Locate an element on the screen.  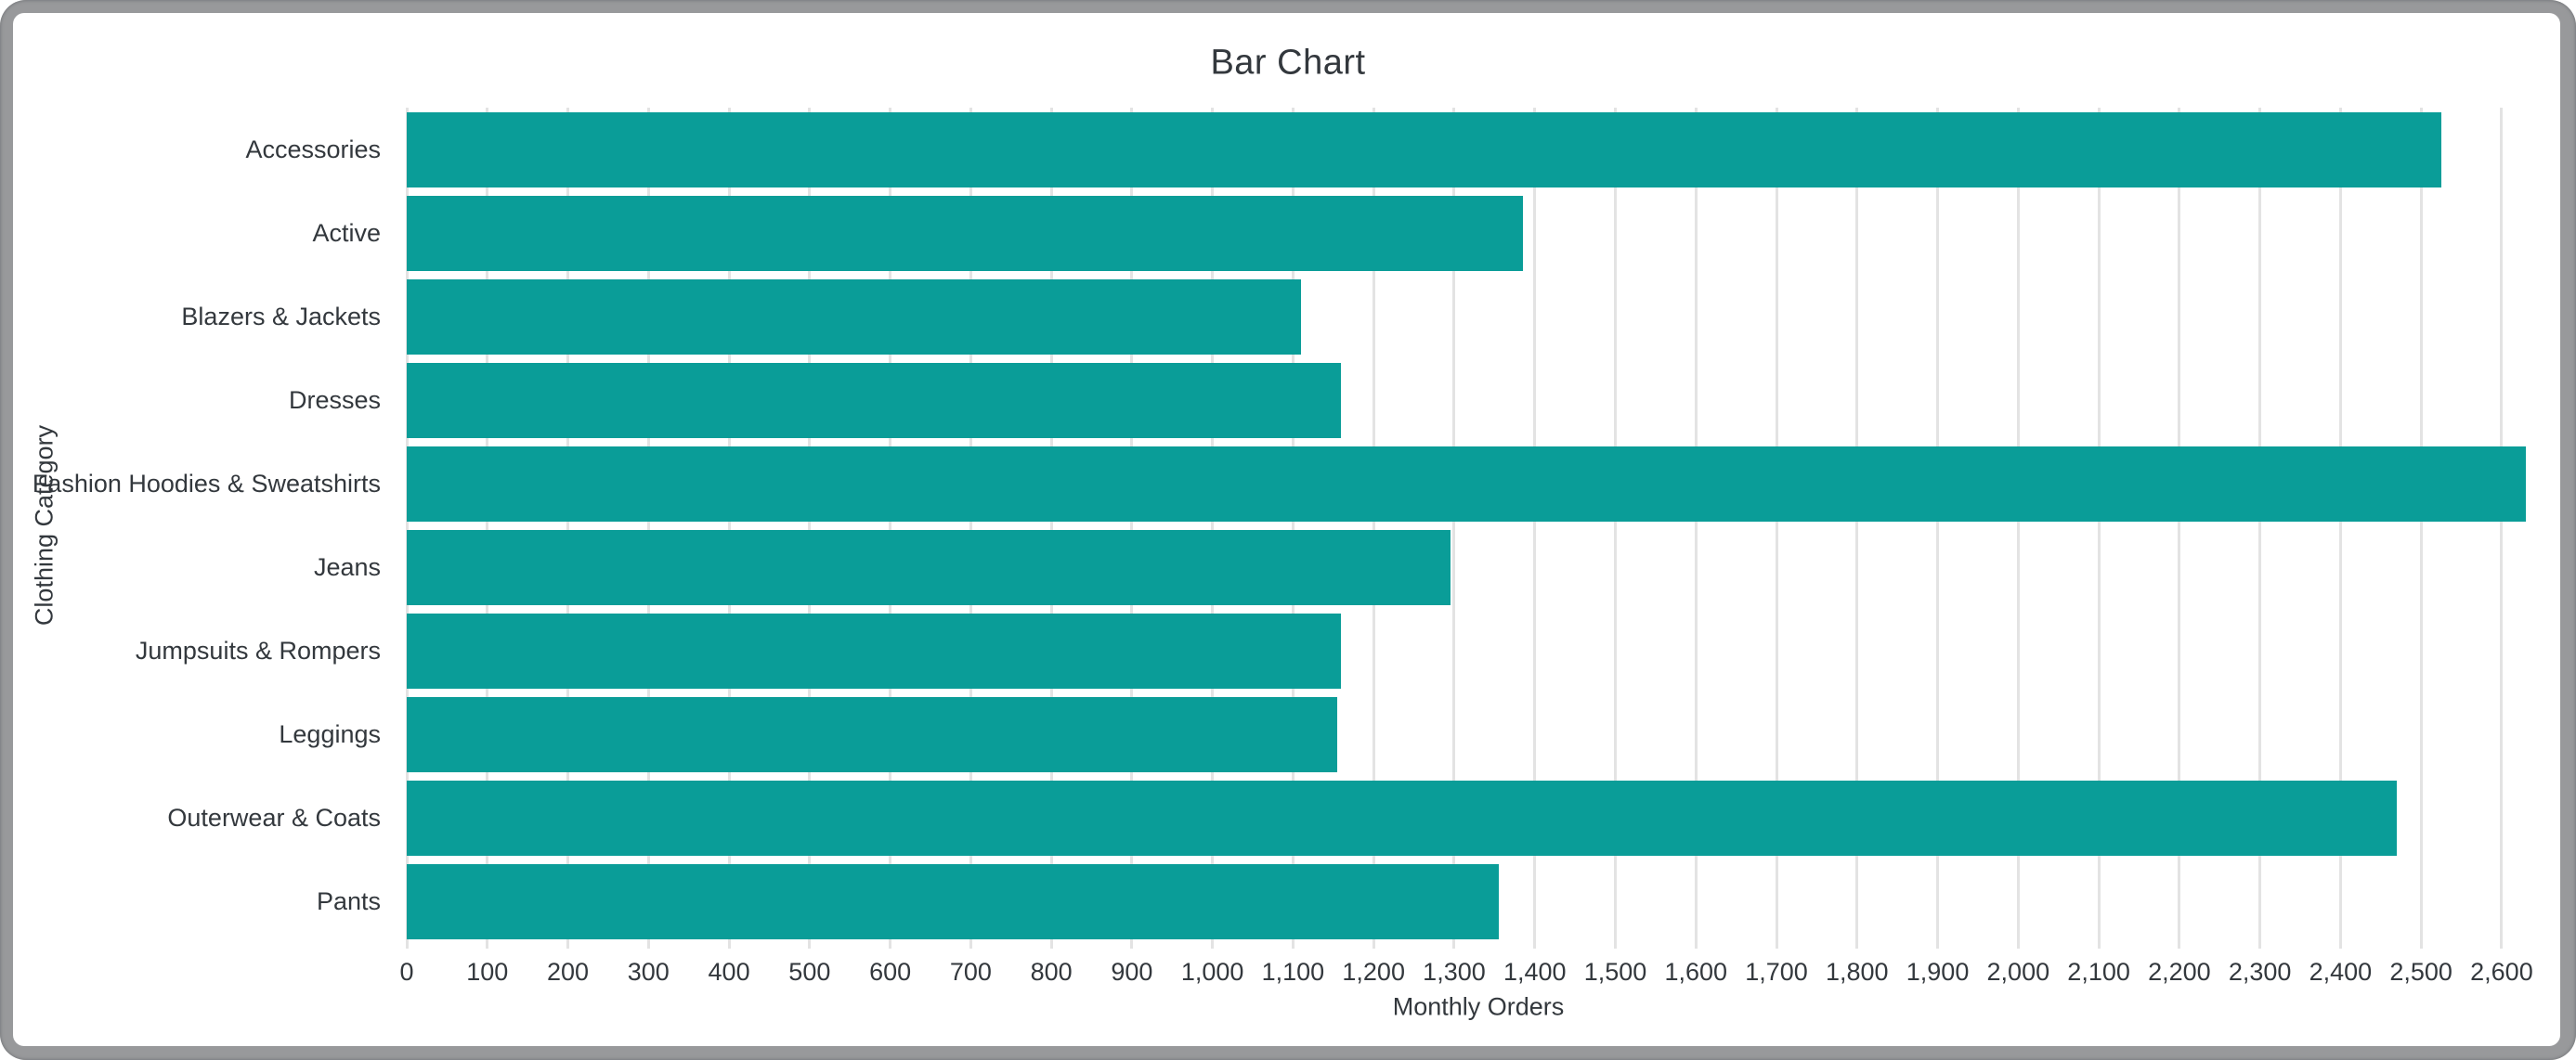
x-axis-label: 700 is located at coordinates (971, 972).